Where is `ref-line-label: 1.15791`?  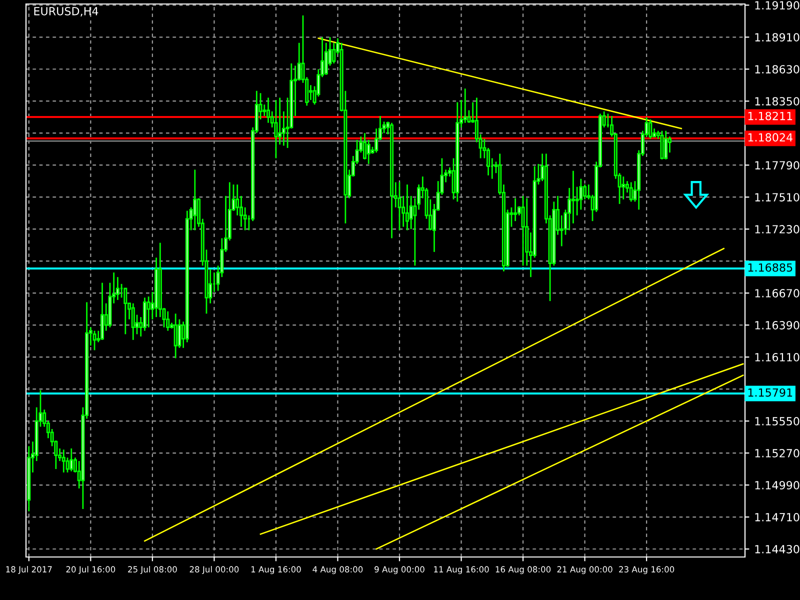
ref-line-label: 1.15791 is located at coordinates (770, 392).